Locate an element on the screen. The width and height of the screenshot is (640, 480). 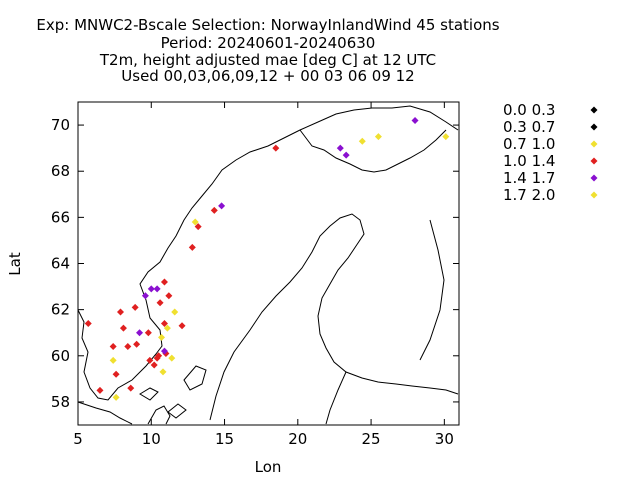
legend-label: 1.0 1.4 is located at coordinates (529, 161).